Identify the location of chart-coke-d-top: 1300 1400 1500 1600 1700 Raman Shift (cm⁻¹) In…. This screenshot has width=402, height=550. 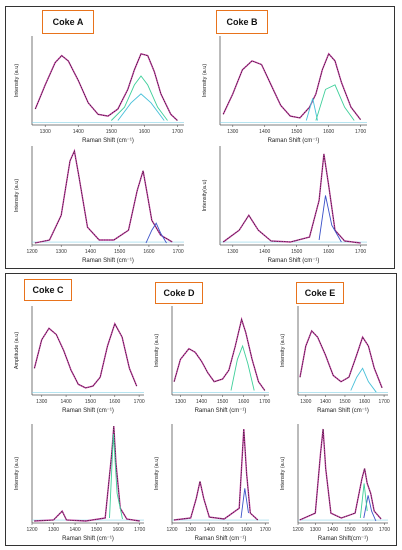
(212, 357).